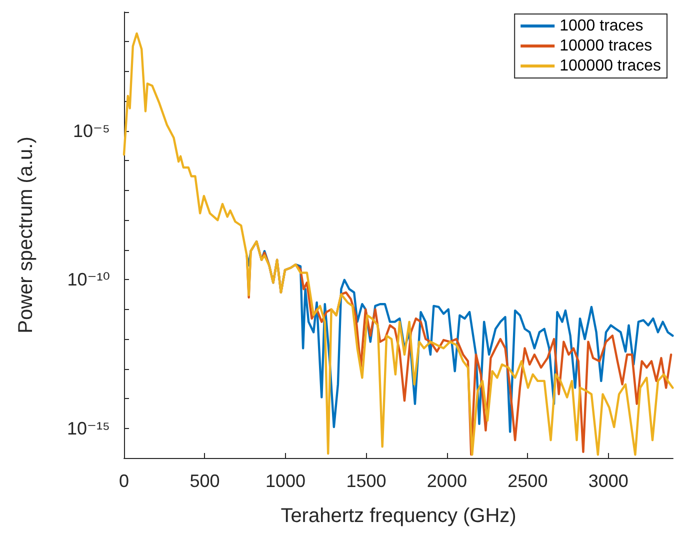 This screenshot has height=548, width=683. What do you see at coordinates (610, 66) in the screenshot?
I see `legend-label: 100000 traces` at bounding box center [610, 66].